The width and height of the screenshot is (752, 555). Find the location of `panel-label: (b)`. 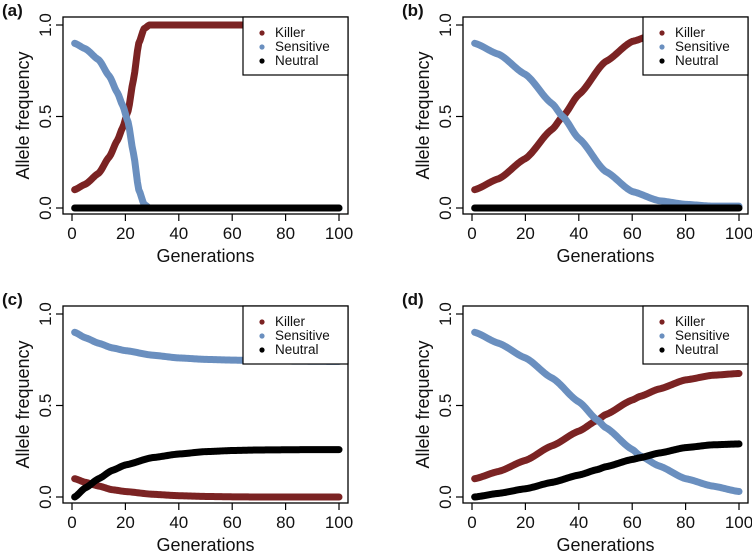

panel-label: (b) is located at coordinates (413, 10).